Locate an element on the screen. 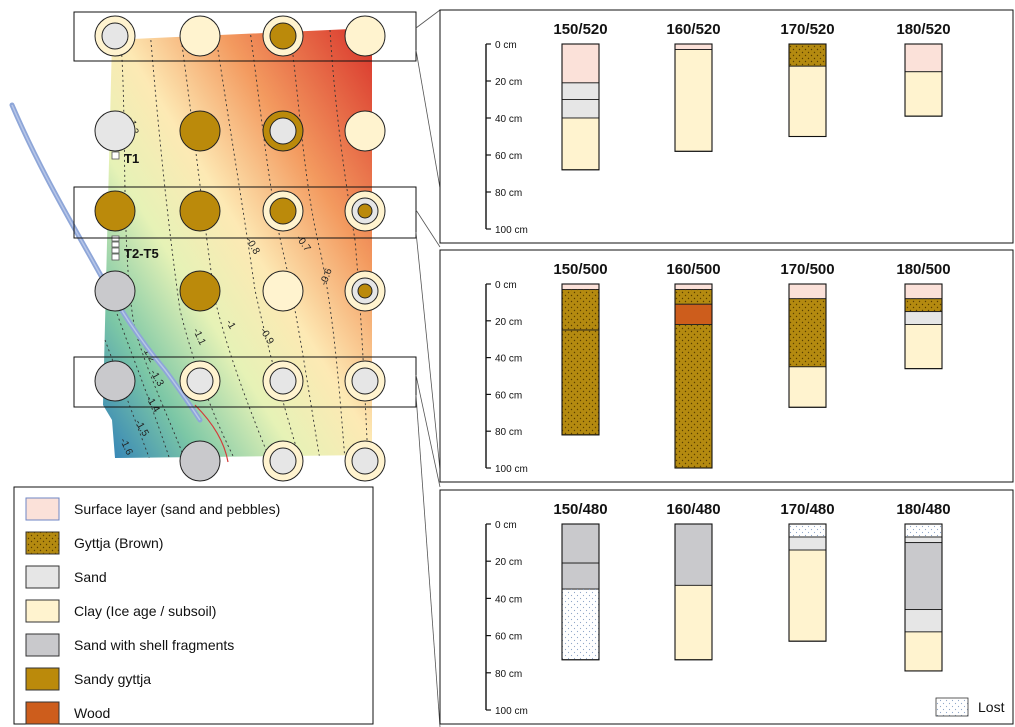 The height and width of the screenshot is (727, 1015). legend-label: Wood is located at coordinates (92, 713).